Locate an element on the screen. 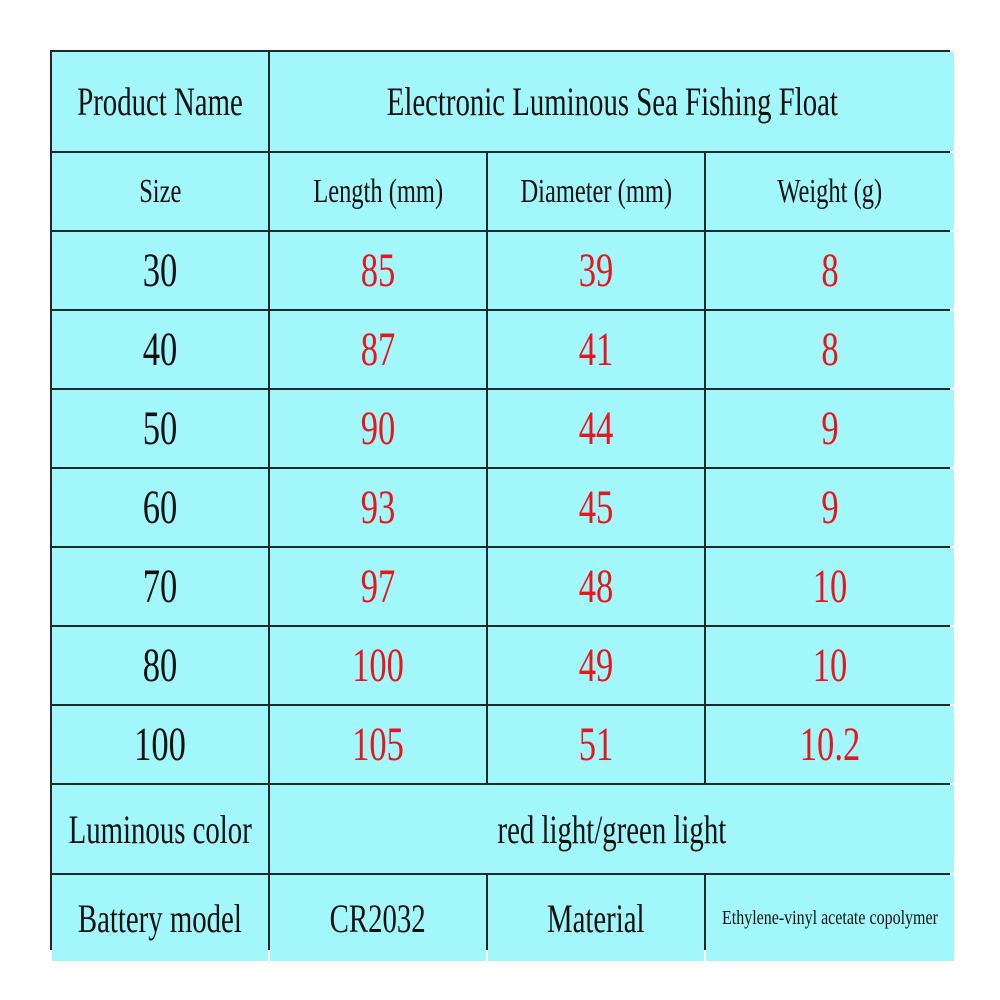  length-value: 85 is located at coordinates (378, 270).